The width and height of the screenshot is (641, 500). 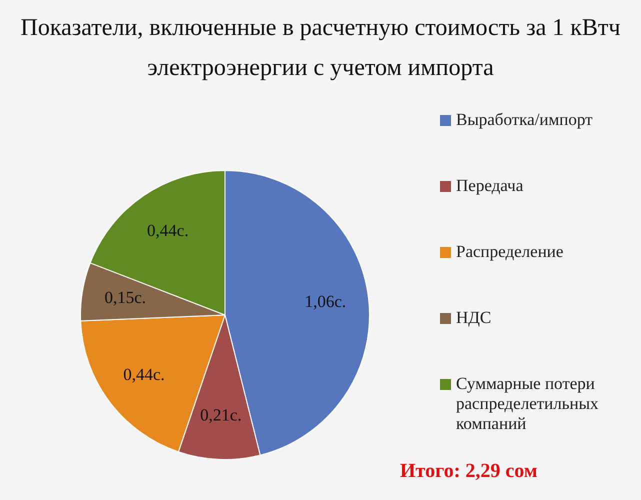 What do you see at coordinates (221, 415) in the screenshot?
I see `data-label: 0,21с.` at bounding box center [221, 415].